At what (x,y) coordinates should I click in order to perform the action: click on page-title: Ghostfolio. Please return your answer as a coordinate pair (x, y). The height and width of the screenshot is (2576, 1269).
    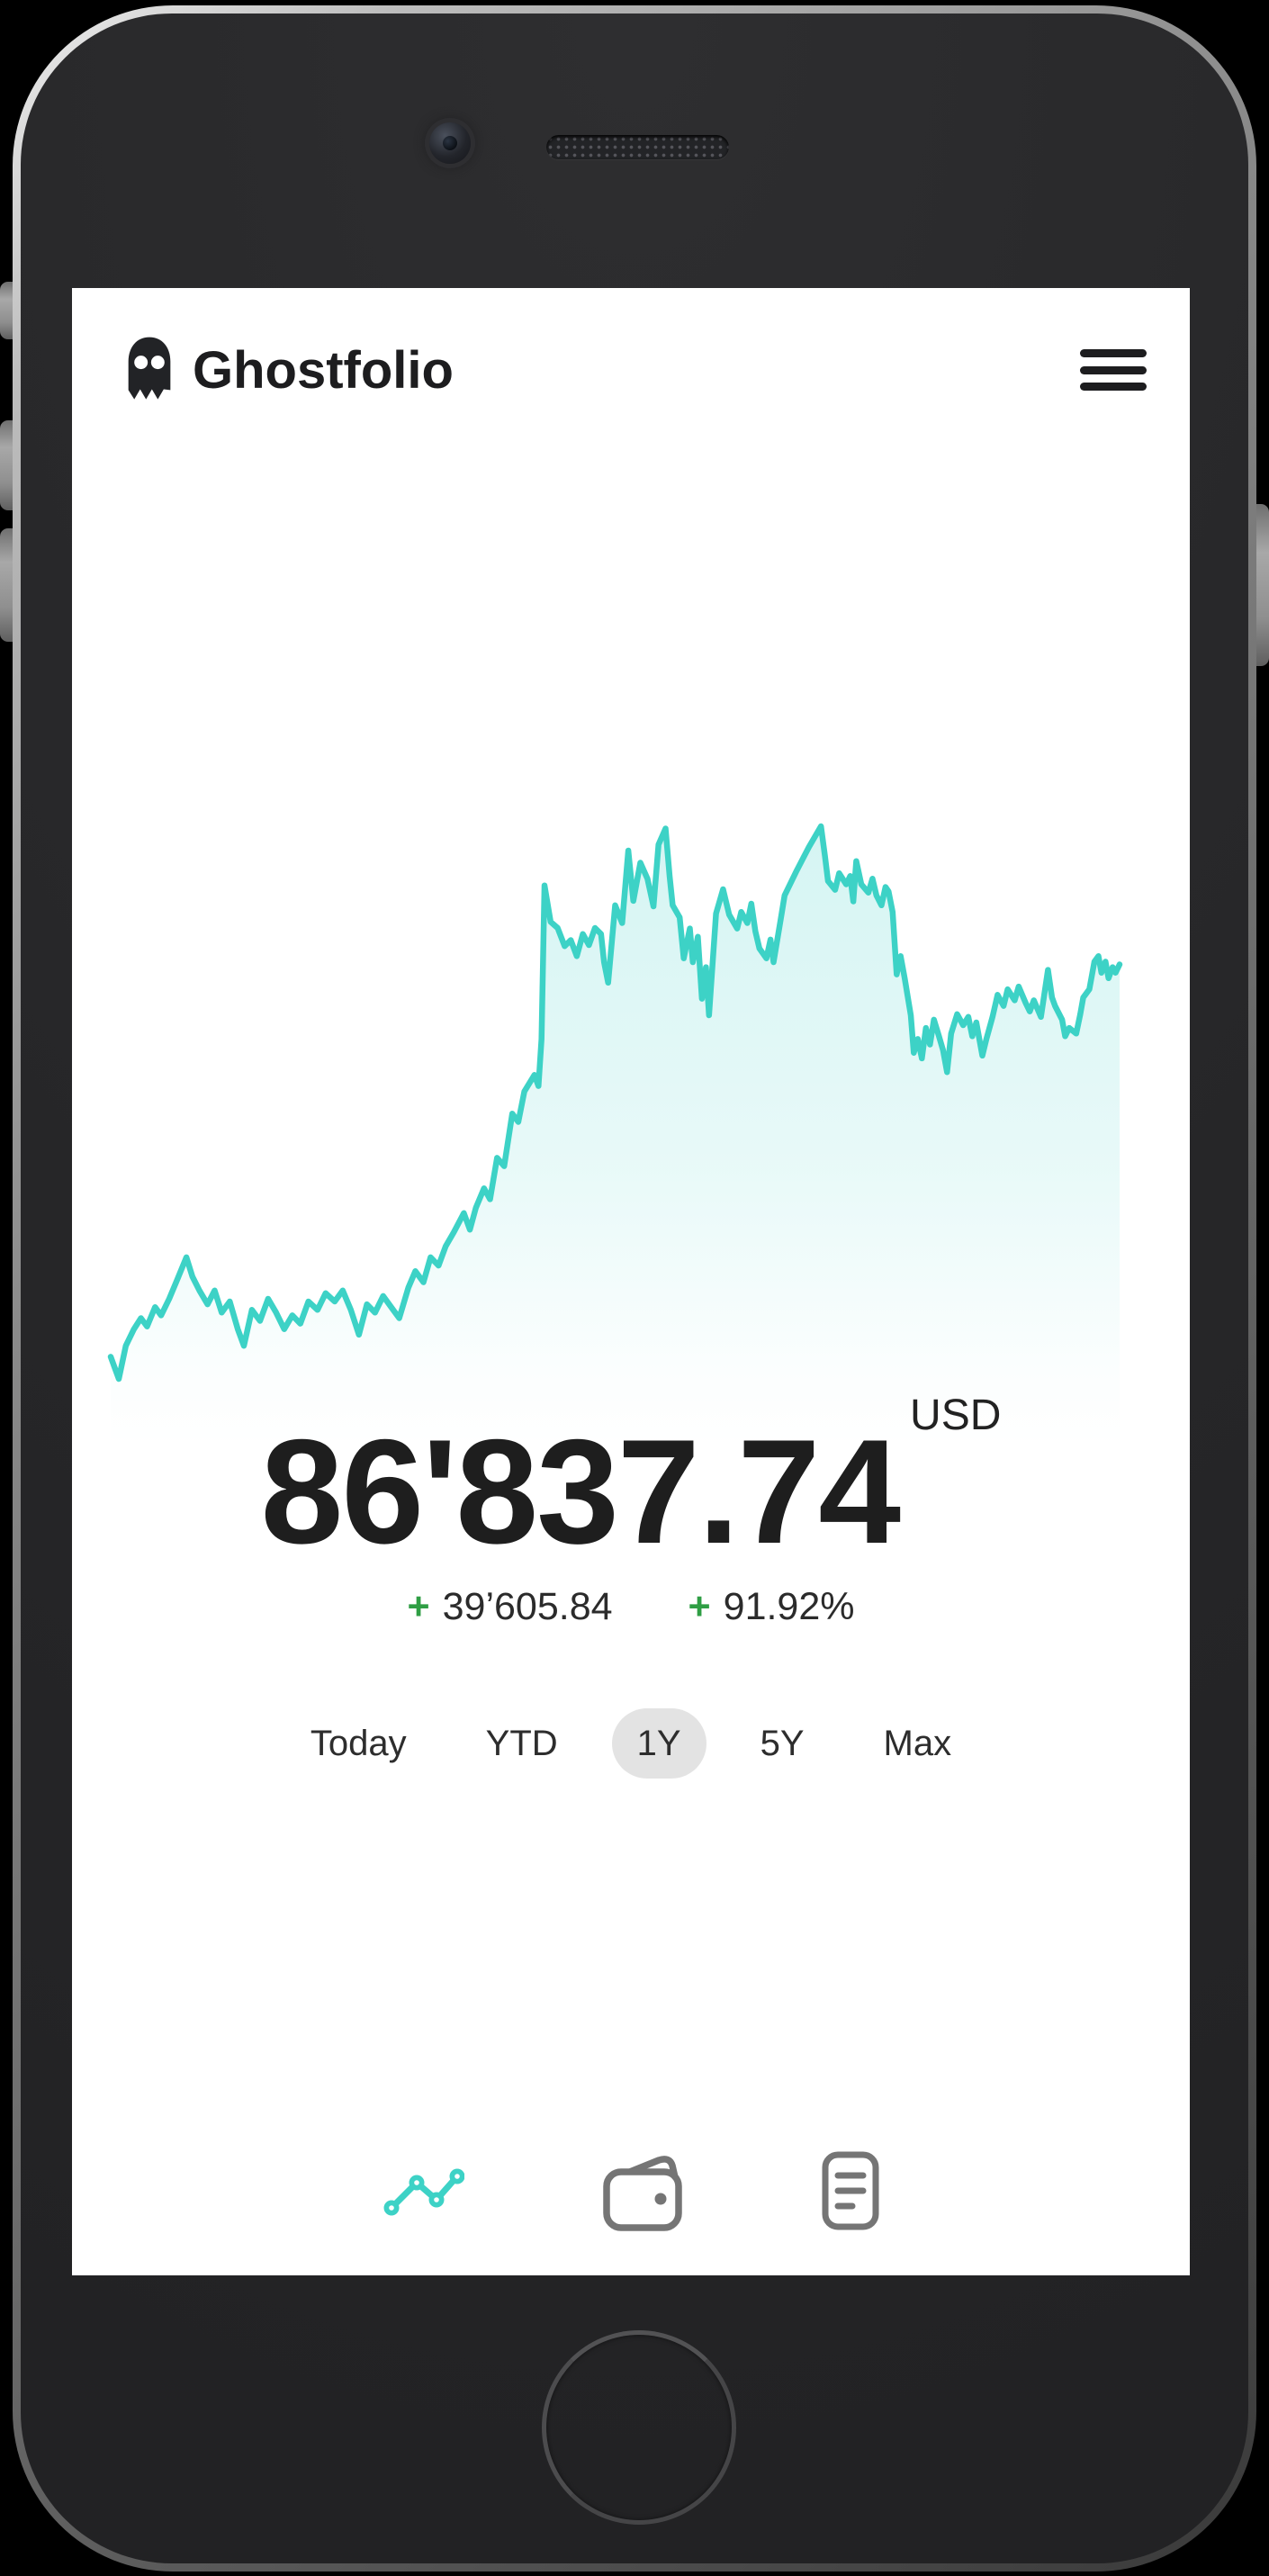
    Looking at the image, I should click on (323, 370).